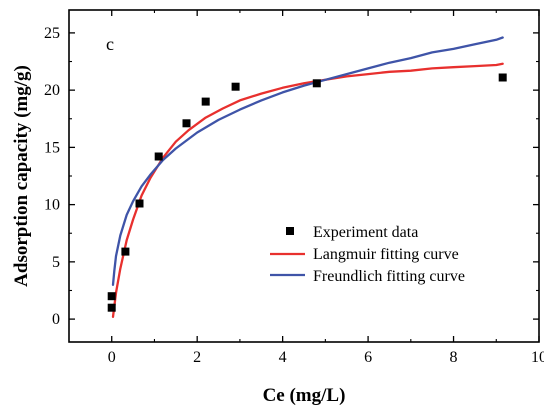 Image resolution: width=544 pixels, height=409 pixels. What do you see at coordinates (56, 319) in the screenshot?
I see `y-tick-label: 0` at bounding box center [56, 319].